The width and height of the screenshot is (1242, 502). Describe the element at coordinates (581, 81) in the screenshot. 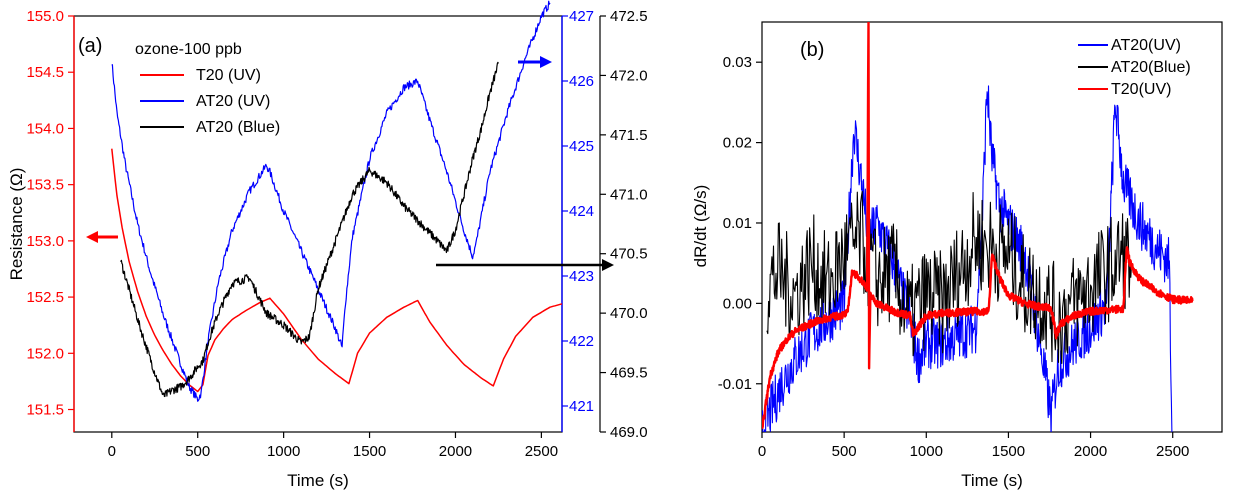

I see `a-blue-tick-label: 426` at that location.